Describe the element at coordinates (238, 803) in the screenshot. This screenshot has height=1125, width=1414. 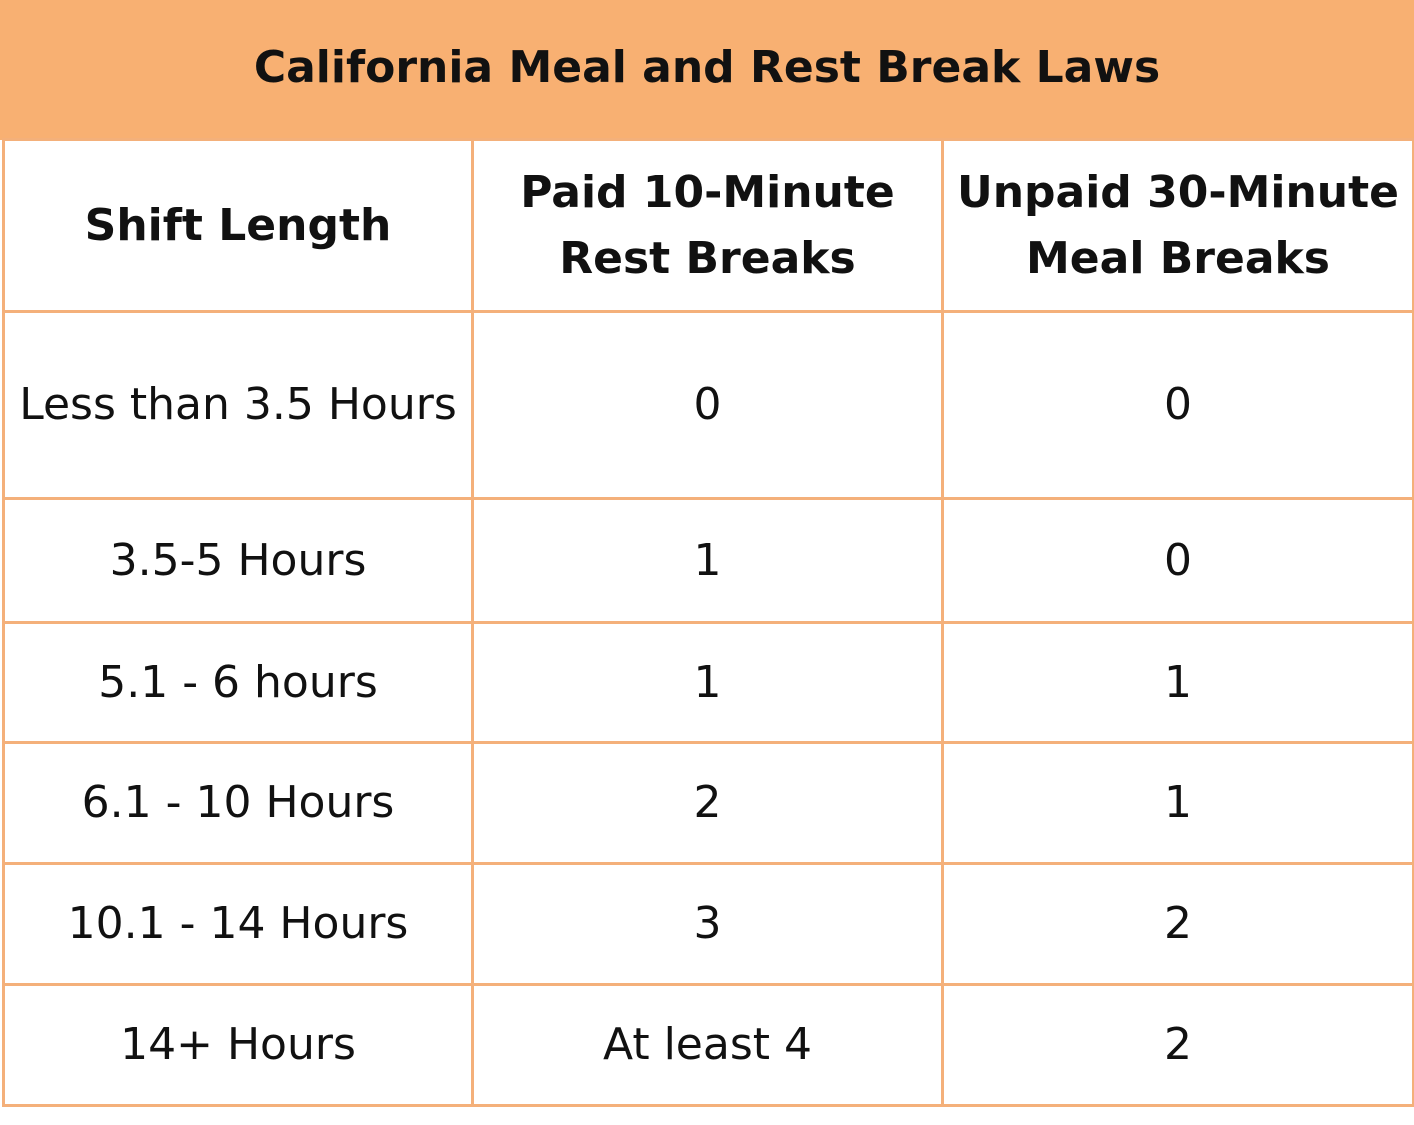
I see `shift-length-cell: 6.1 - 10 Hours` at that location.